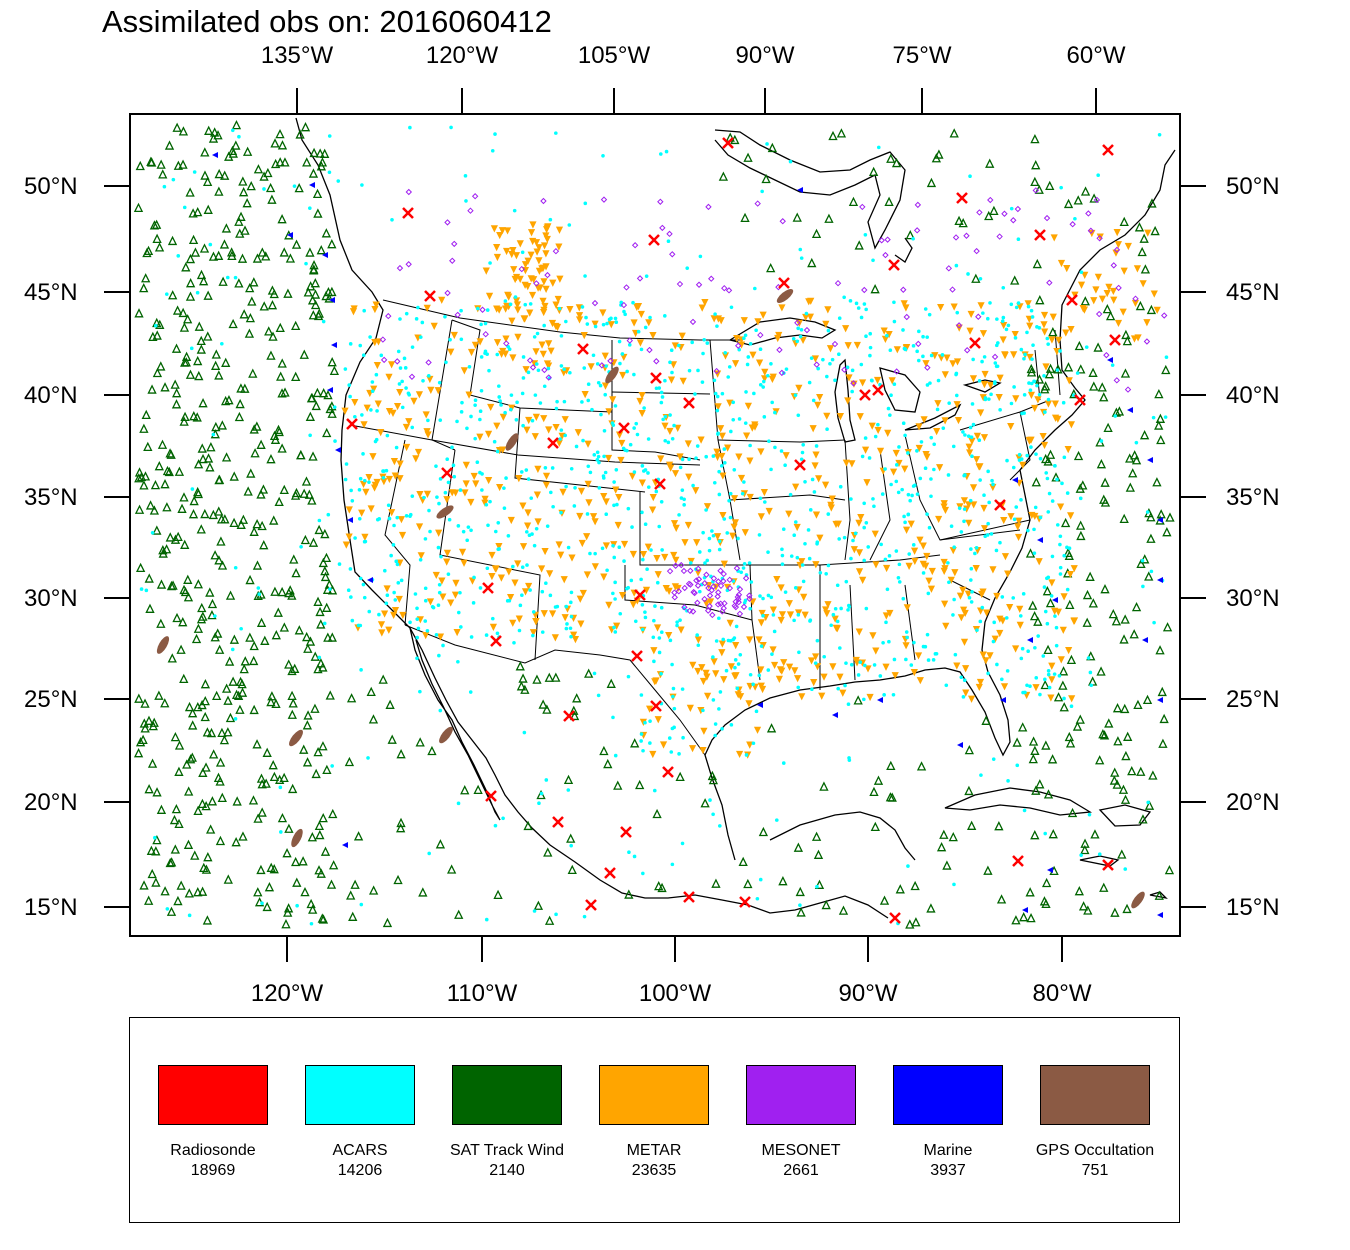  Describe the element at coordinates (922, 55) in the screenshot. I see `top-lon-label: 75°W` at that location.